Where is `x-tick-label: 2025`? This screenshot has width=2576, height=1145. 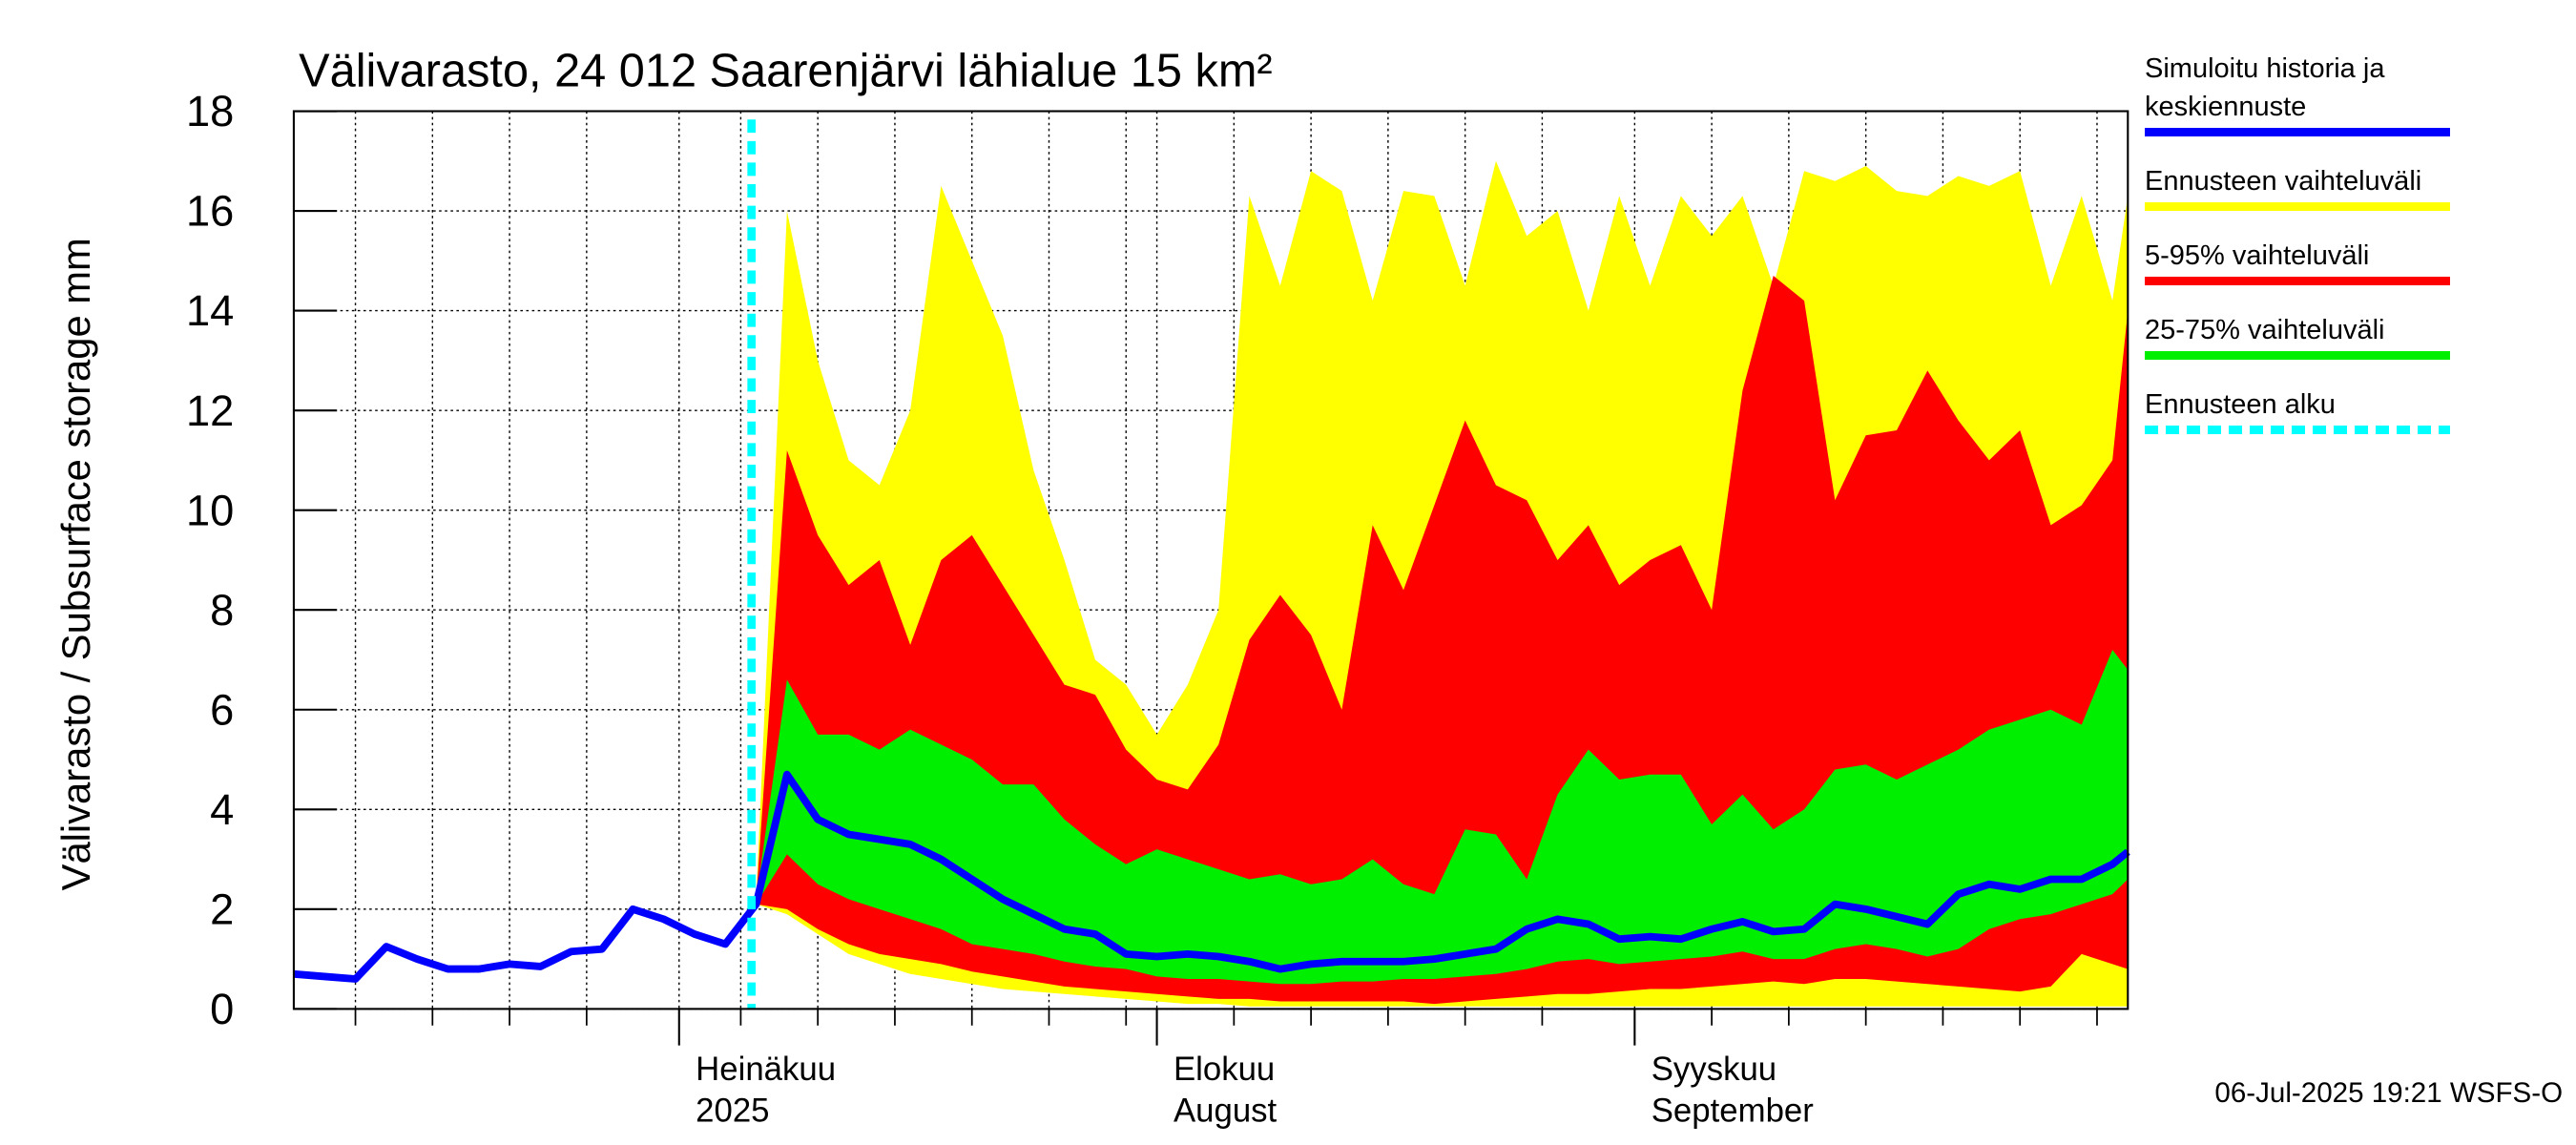
x-tick-label: 2025 is located at coordinates (732, 1112).